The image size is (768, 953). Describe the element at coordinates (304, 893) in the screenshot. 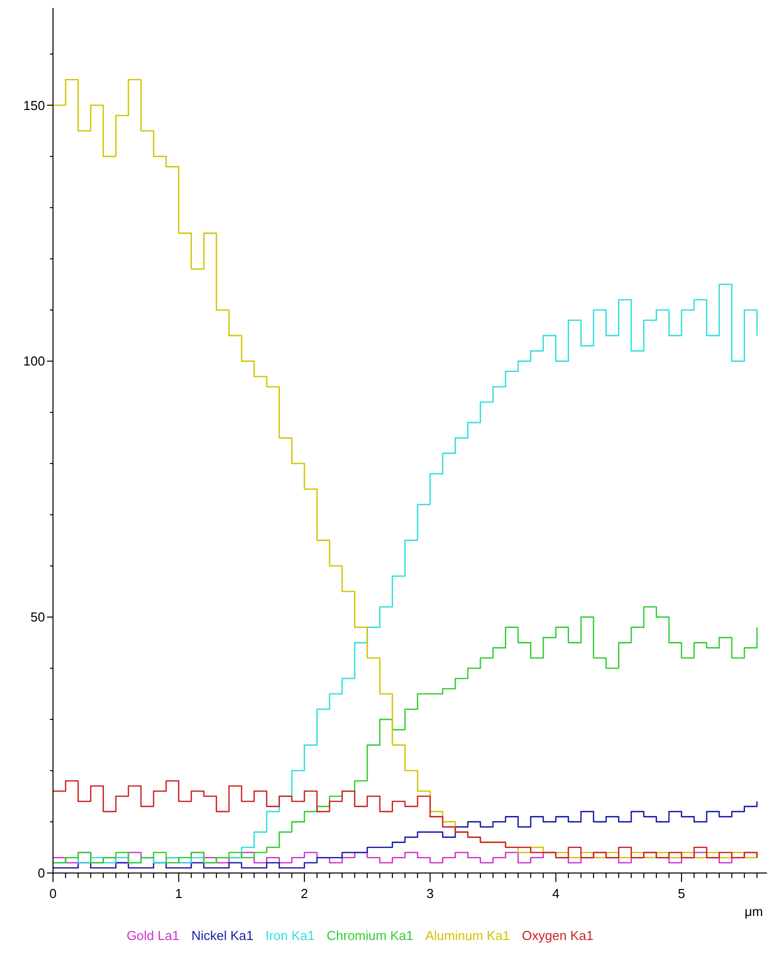

I see `x-tick-label: 2` at that location.